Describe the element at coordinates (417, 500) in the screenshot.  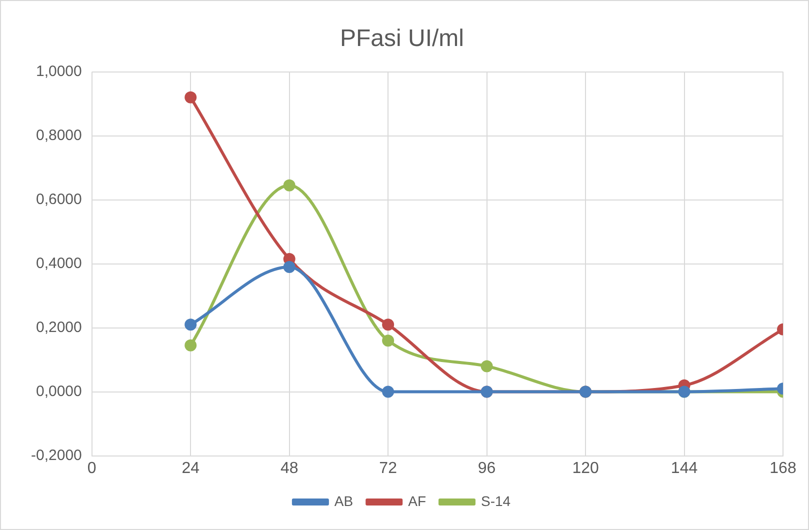
I see `legend-label: AF` at that location.